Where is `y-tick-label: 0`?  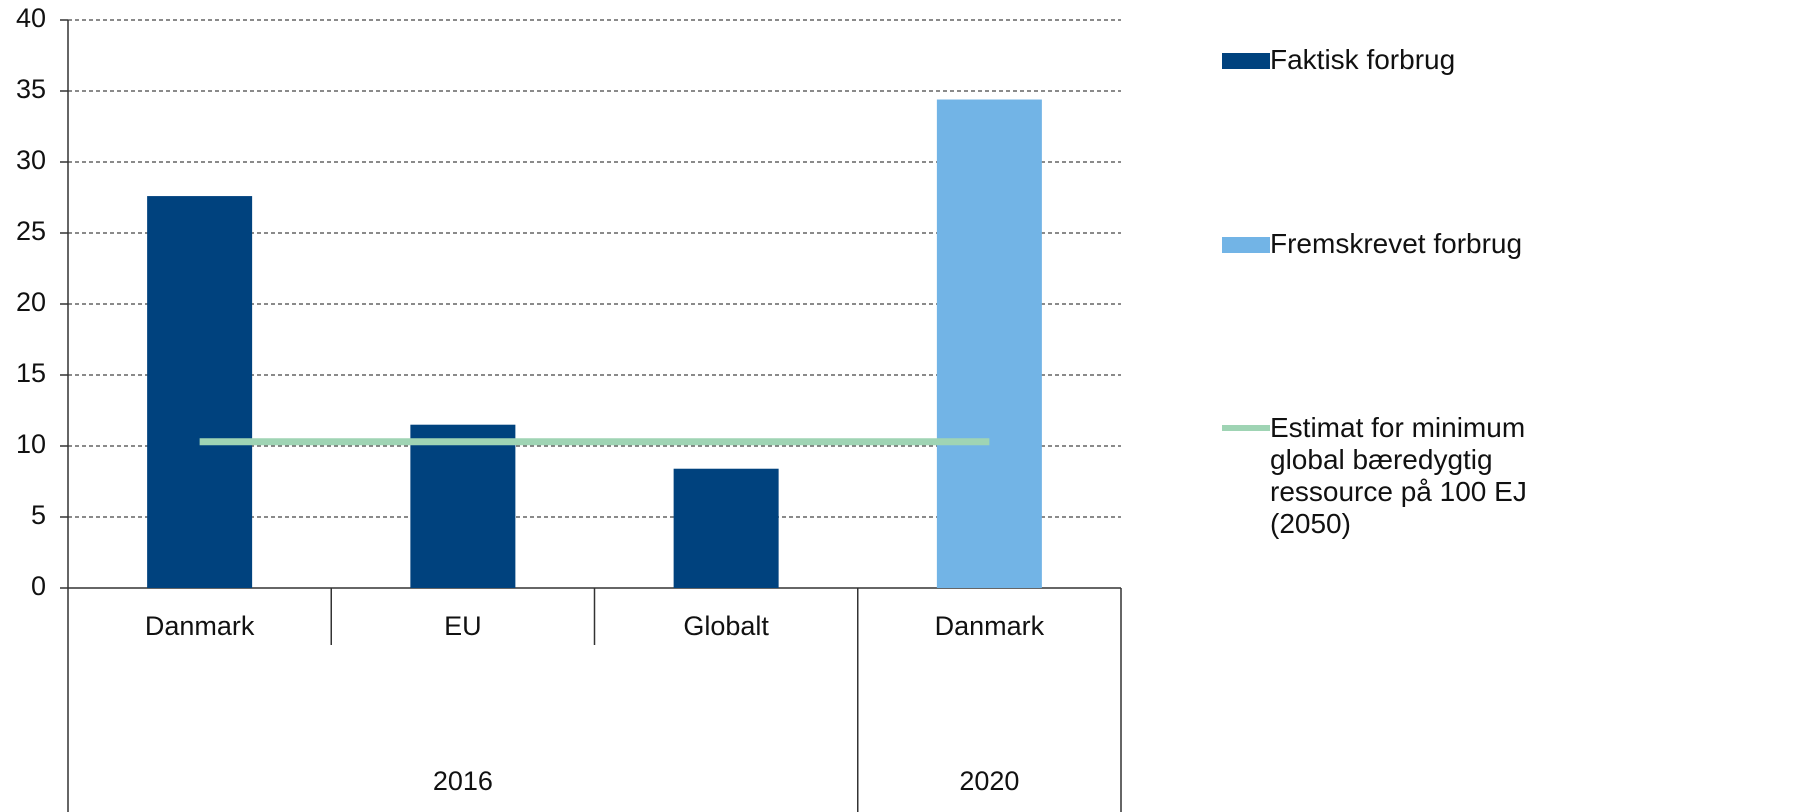
y-tick-label: 0 is located at coordinates (38, 586).